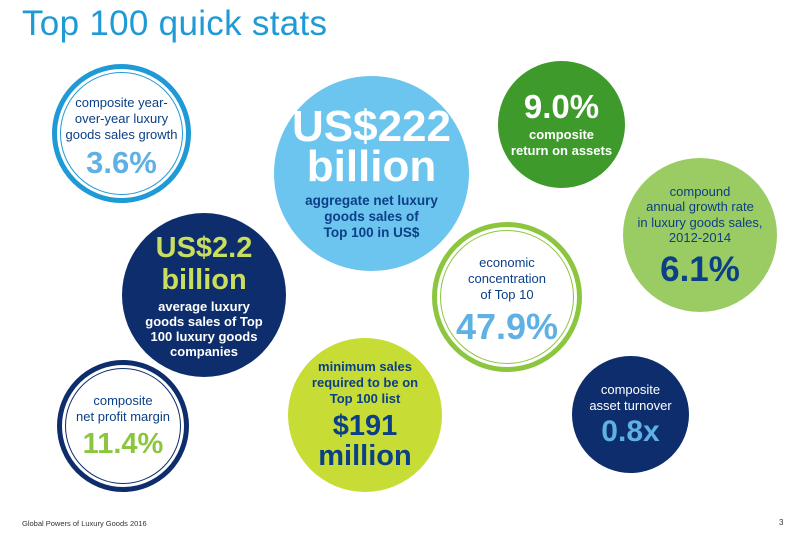 This screenshot has width=805, height=537. I want to click on stat-label-line: required to be on, so click(365, 382).